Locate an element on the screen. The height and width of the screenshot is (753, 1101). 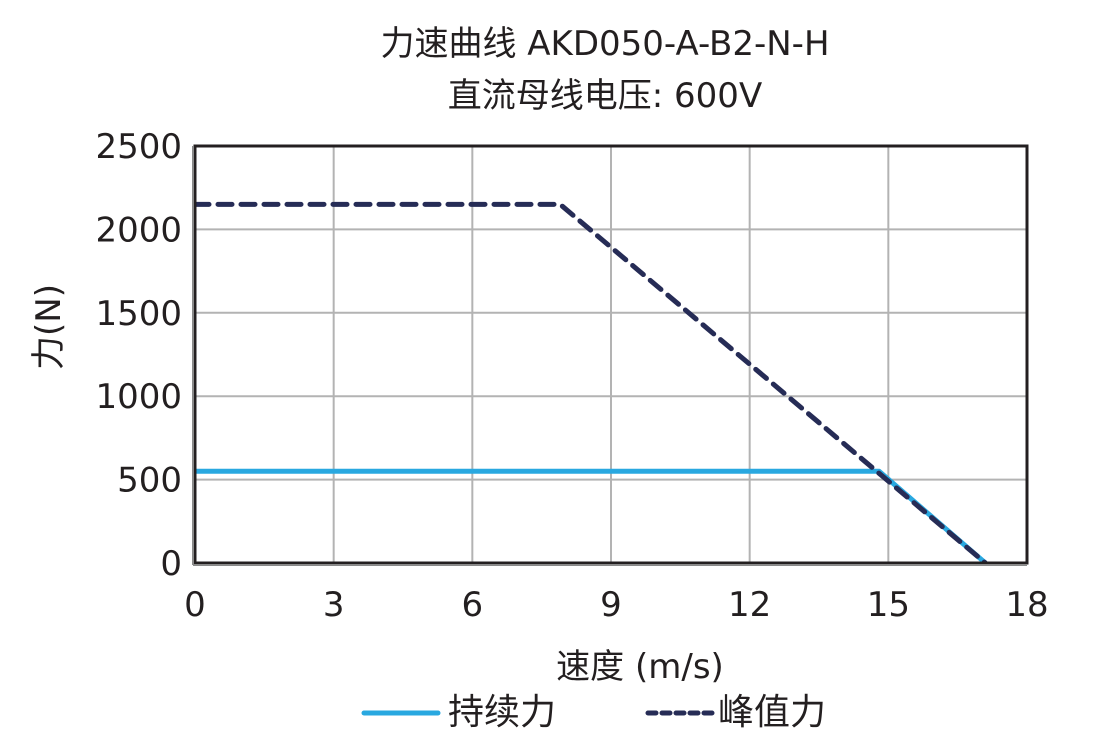
legend-item-continuous: 持续力 is located at coordinates (458, 712).